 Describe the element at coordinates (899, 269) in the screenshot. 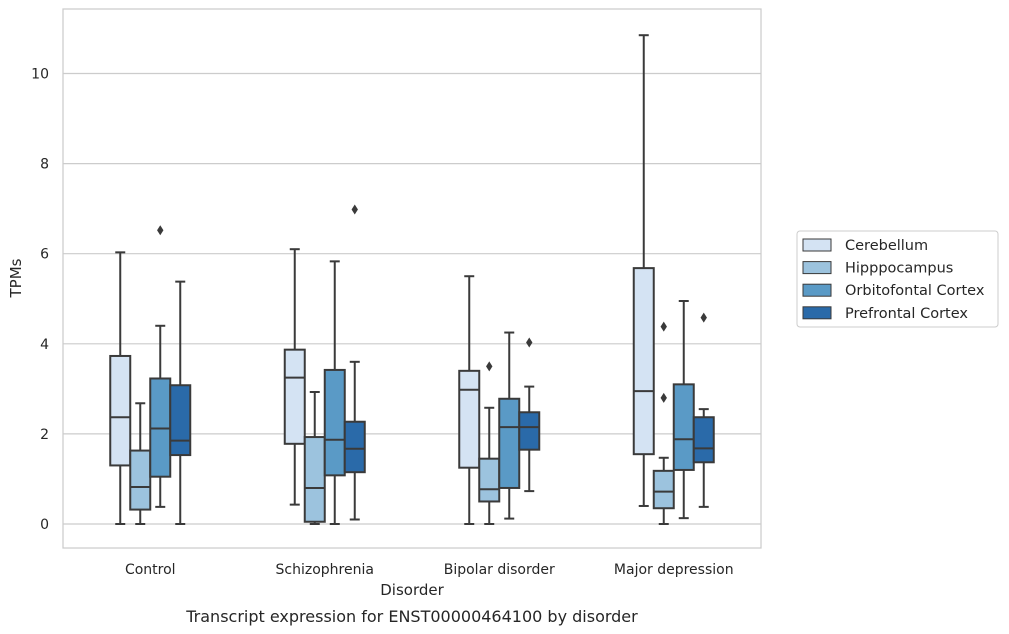

I see `legend-label: Hipppocampus` at that location.